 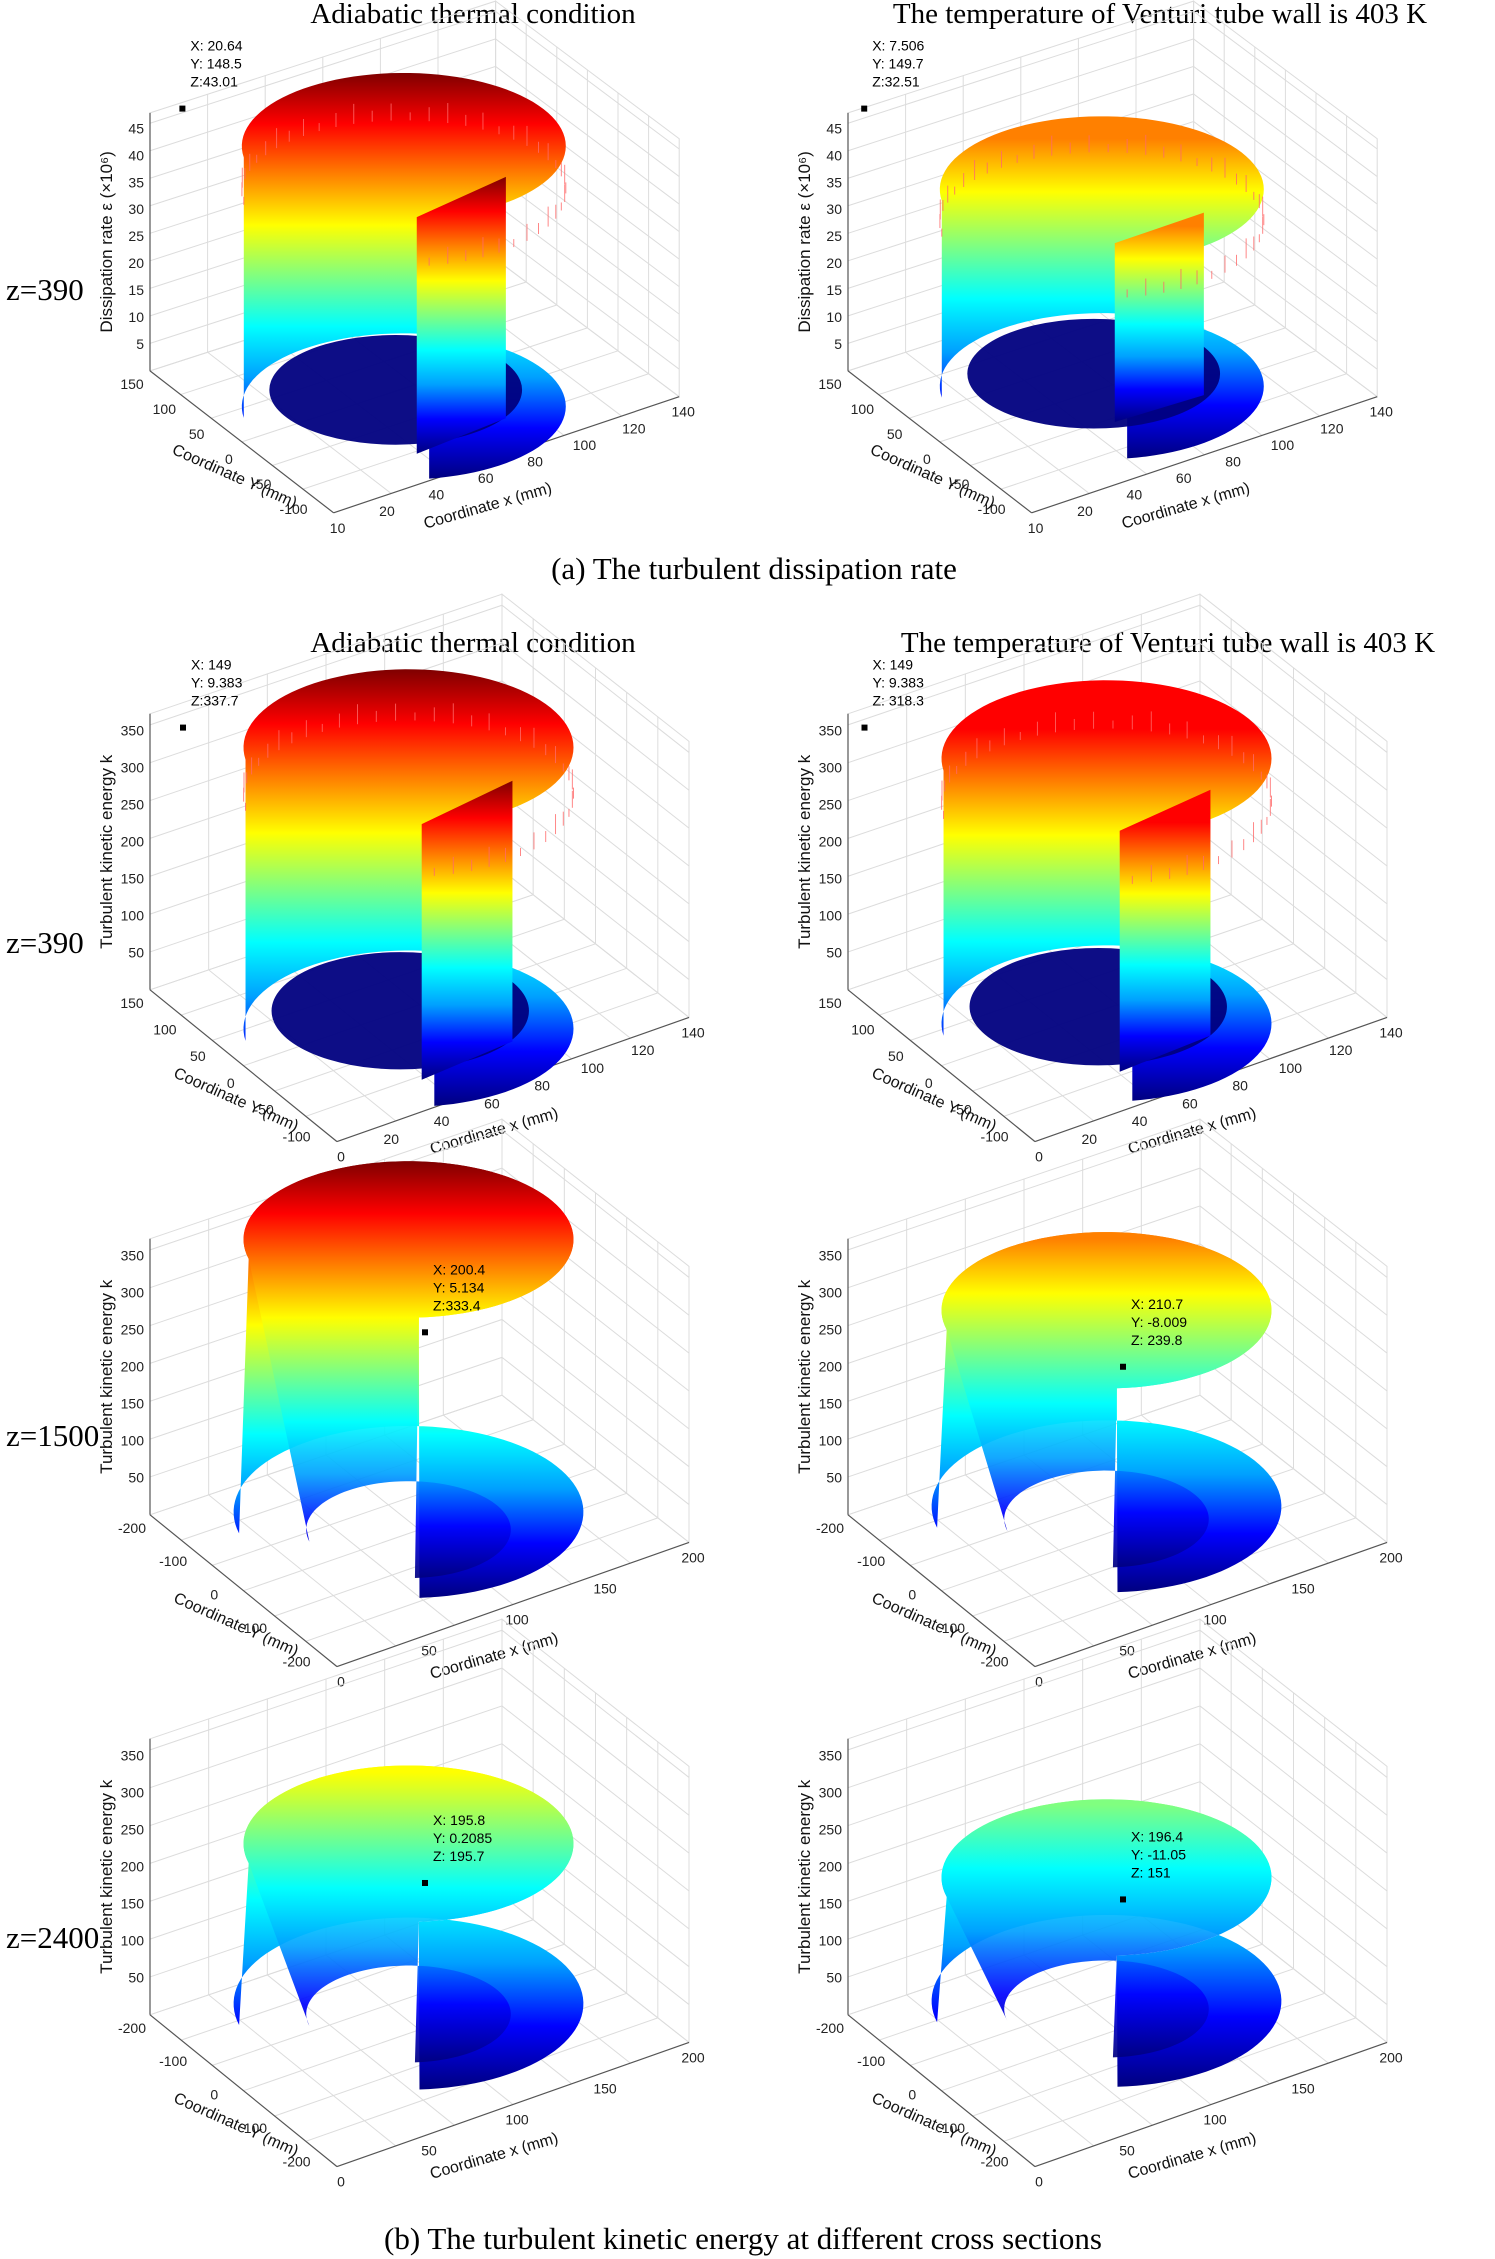 What do you see at coordinates (831, 879) in the screenshot?
I see `z-tick-label: 150` at bounding box center [831, 879].